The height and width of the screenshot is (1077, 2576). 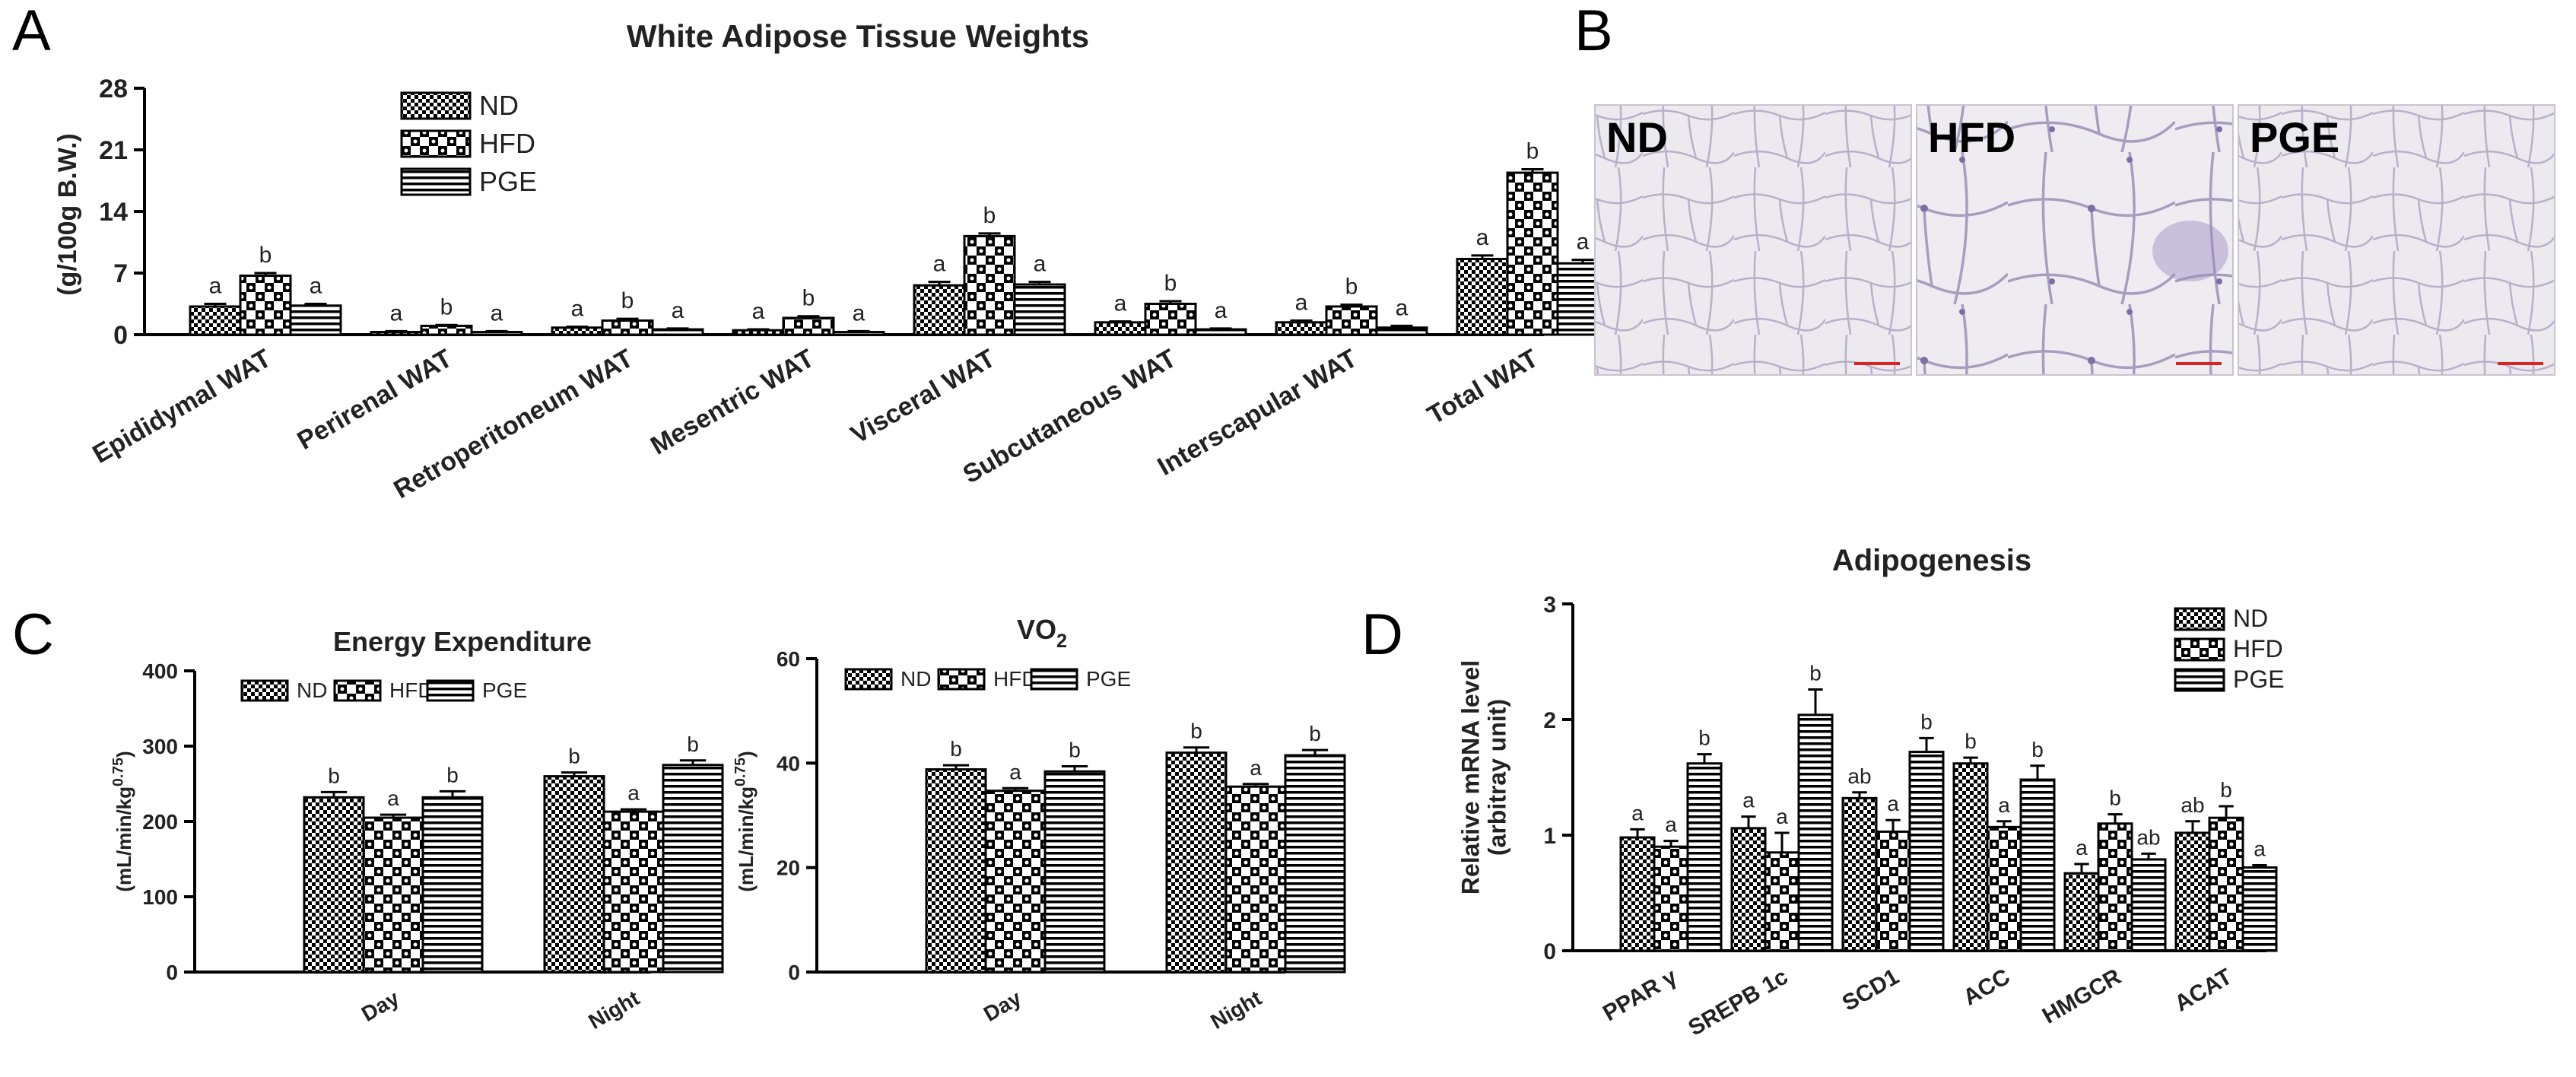 What do you see at coordinates (939, 310) in the screenshot?
I see `bar-nd-visceral-wat` at bounding box center [939, 310].